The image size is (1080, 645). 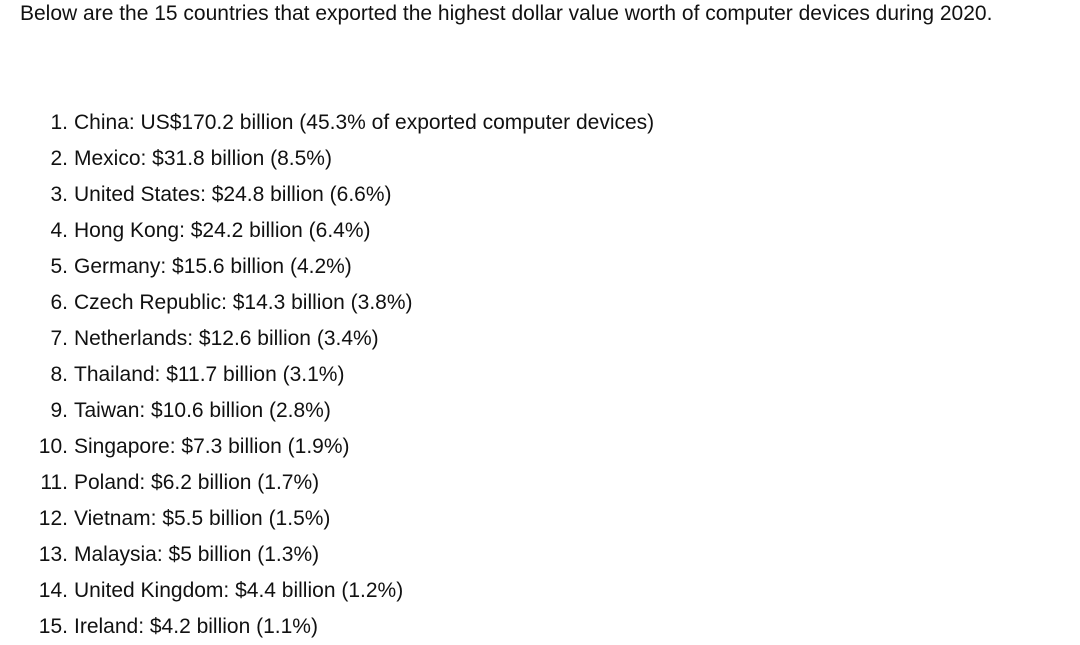 What do you see at coordinates (213, 266) in the screenshot?
I see `list-item-text: Germany: $15.6 billion (4.2%)` at bounding box center [213, 266].